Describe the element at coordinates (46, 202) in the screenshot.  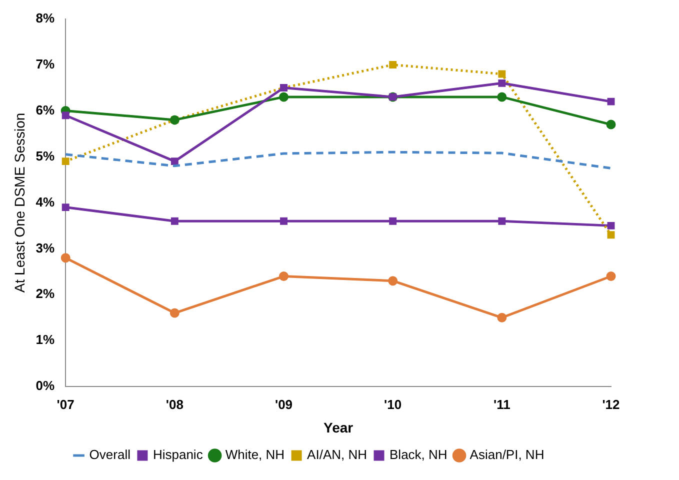
I see `y-tick-label: 4%` at that location.